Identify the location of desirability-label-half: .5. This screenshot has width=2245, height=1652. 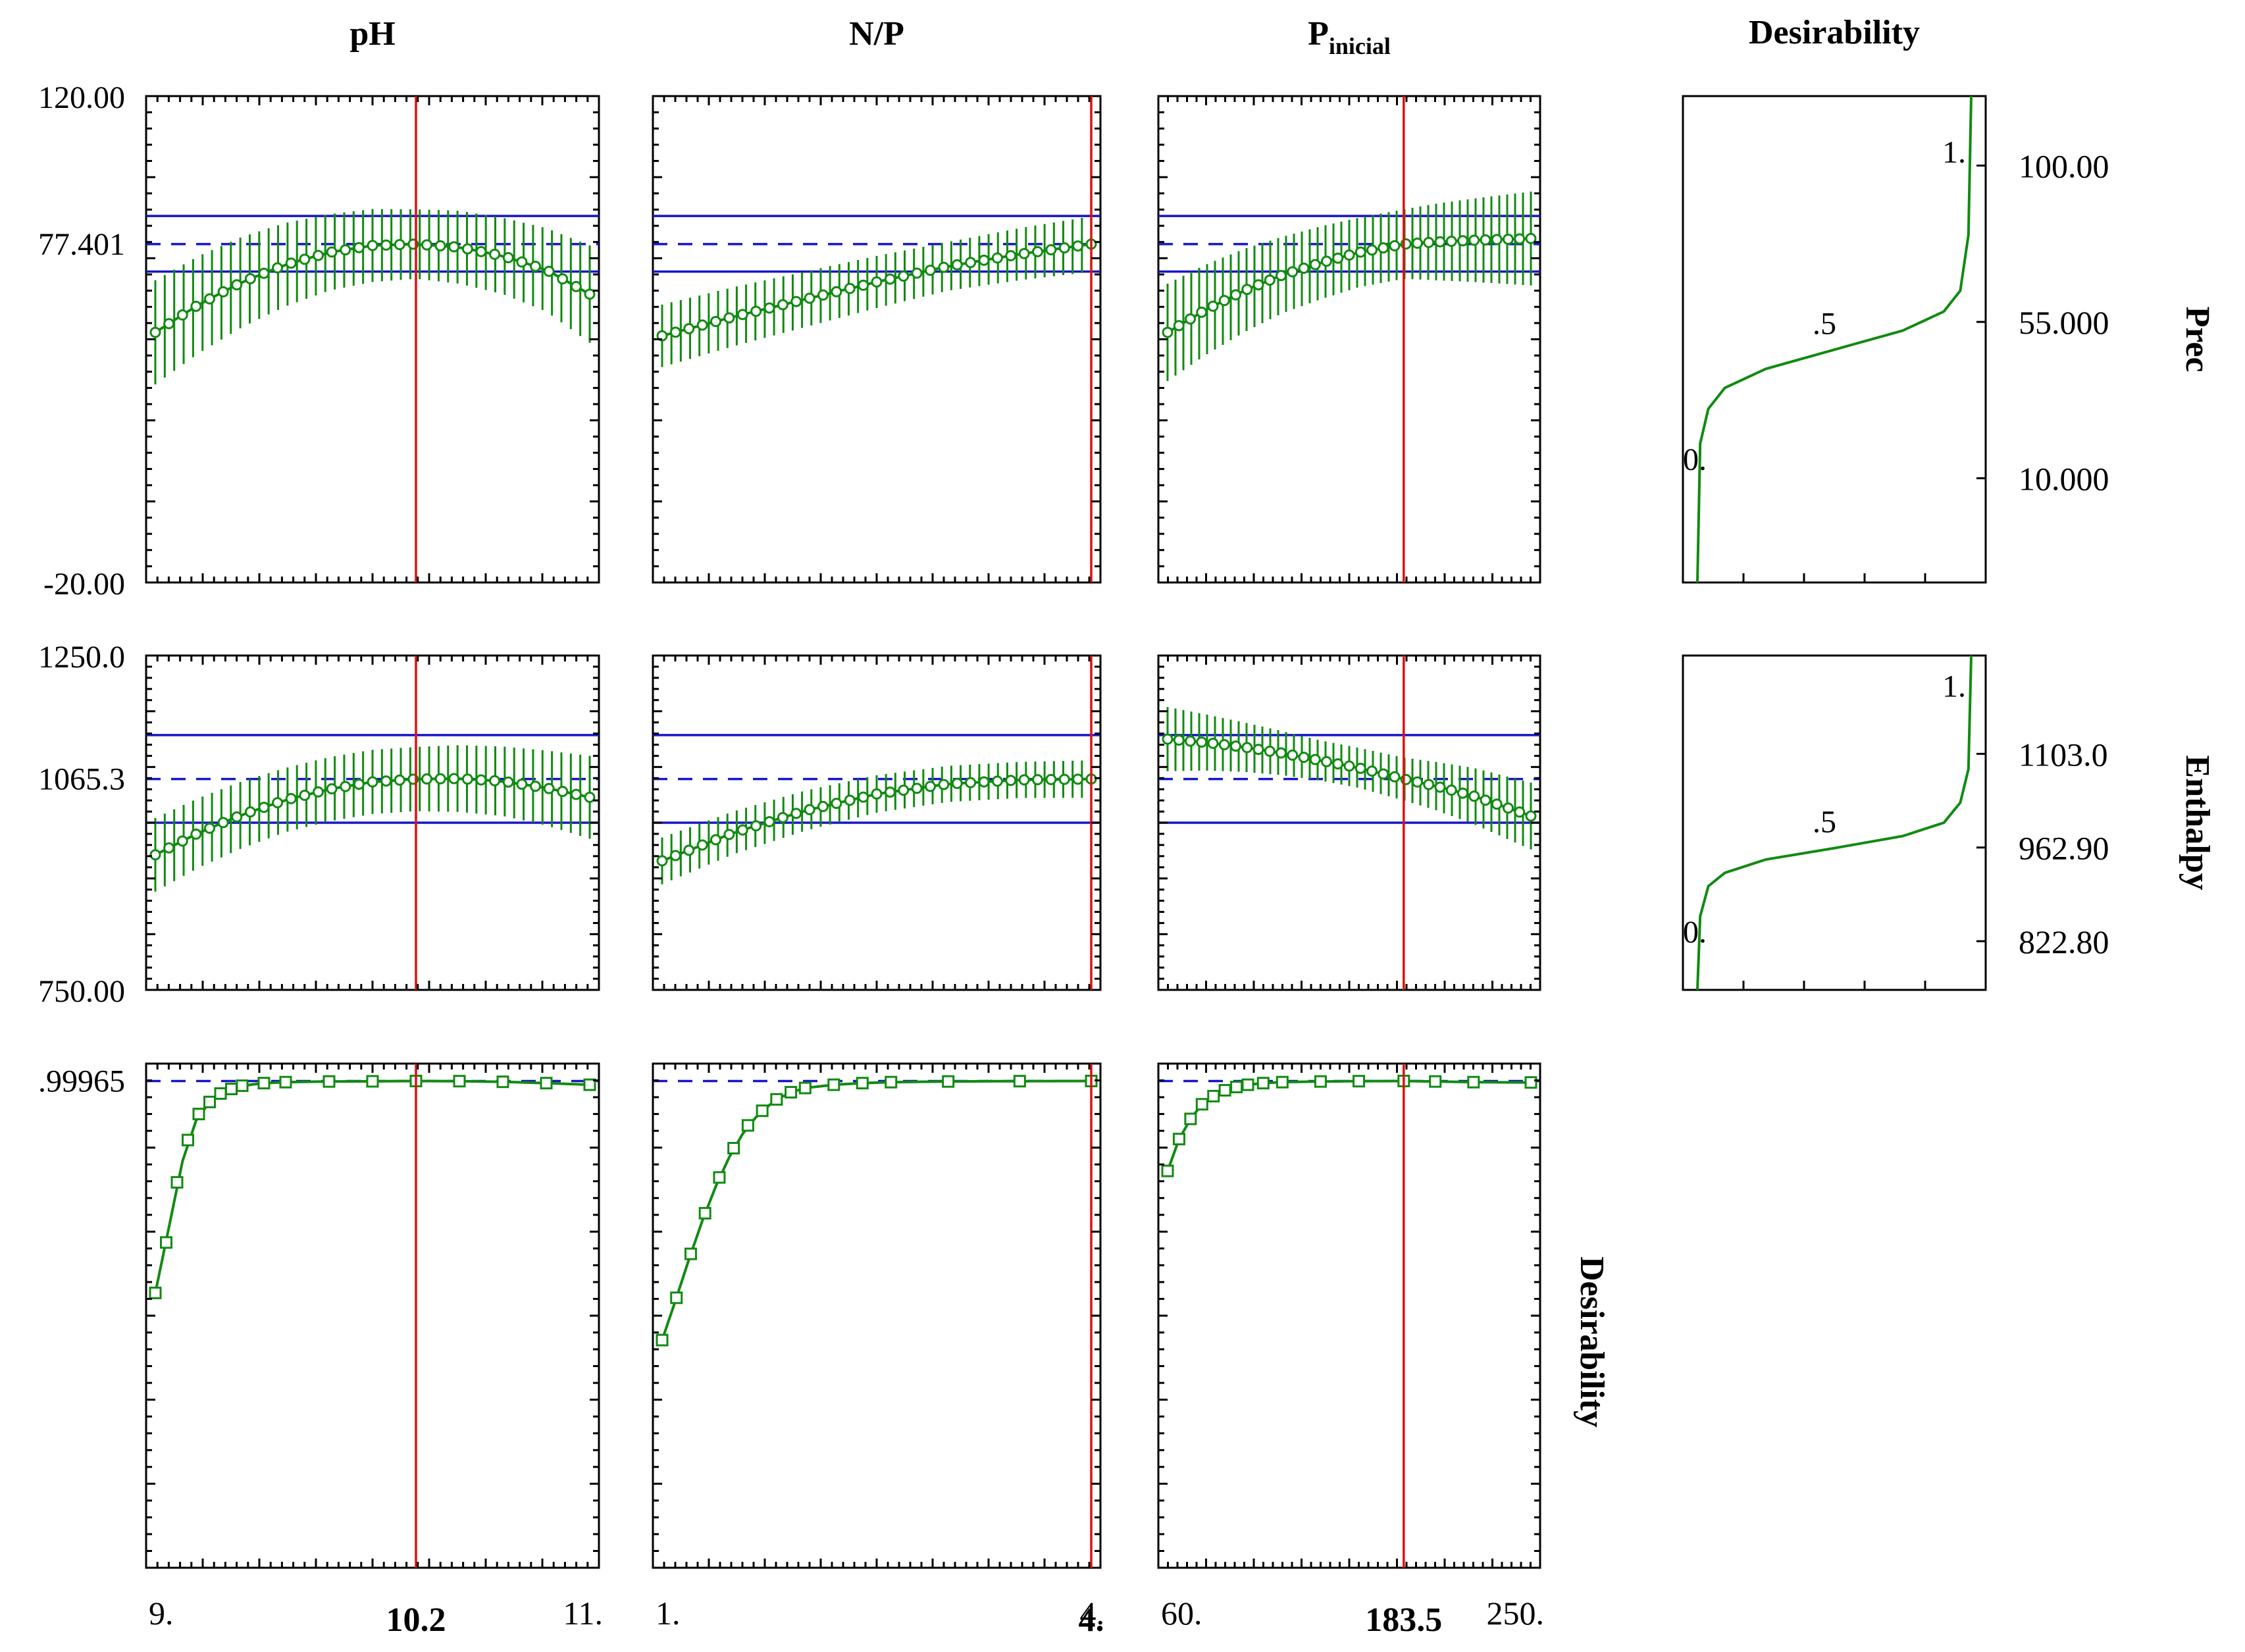
(1824, 323).